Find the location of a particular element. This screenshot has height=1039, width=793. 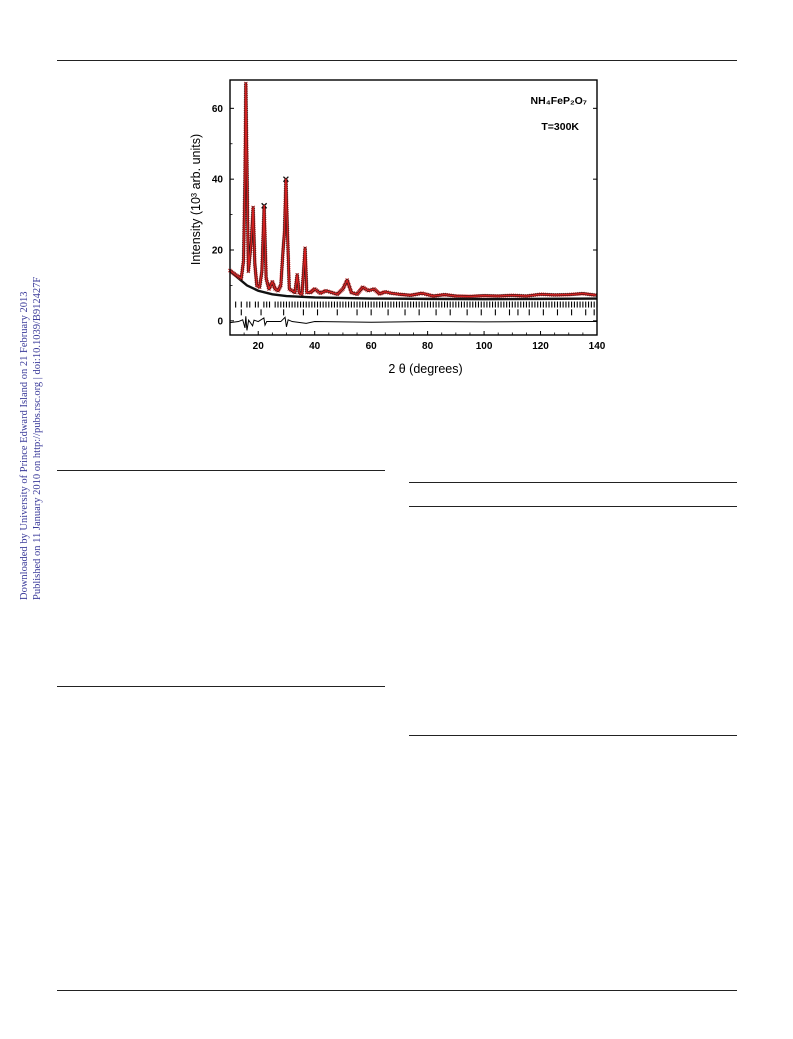

x-tick-label: 40 is located at coordinates (315, 346).